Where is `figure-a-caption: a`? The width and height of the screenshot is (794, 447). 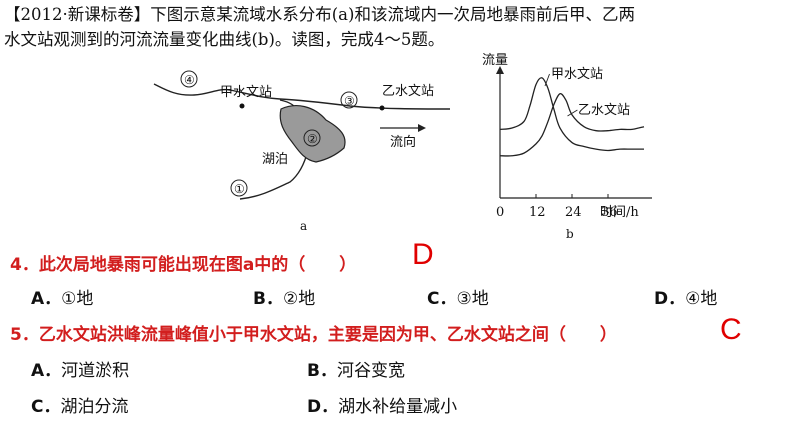 figure-a-caption: a is located at coordinates (303, 226).